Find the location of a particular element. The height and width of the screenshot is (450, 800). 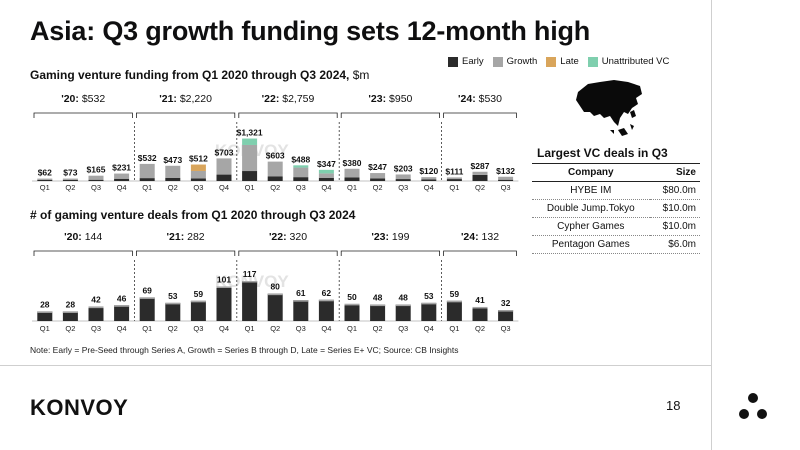

funding-year-total-1: '21: $2,220 is located at coordinates (185, 99).